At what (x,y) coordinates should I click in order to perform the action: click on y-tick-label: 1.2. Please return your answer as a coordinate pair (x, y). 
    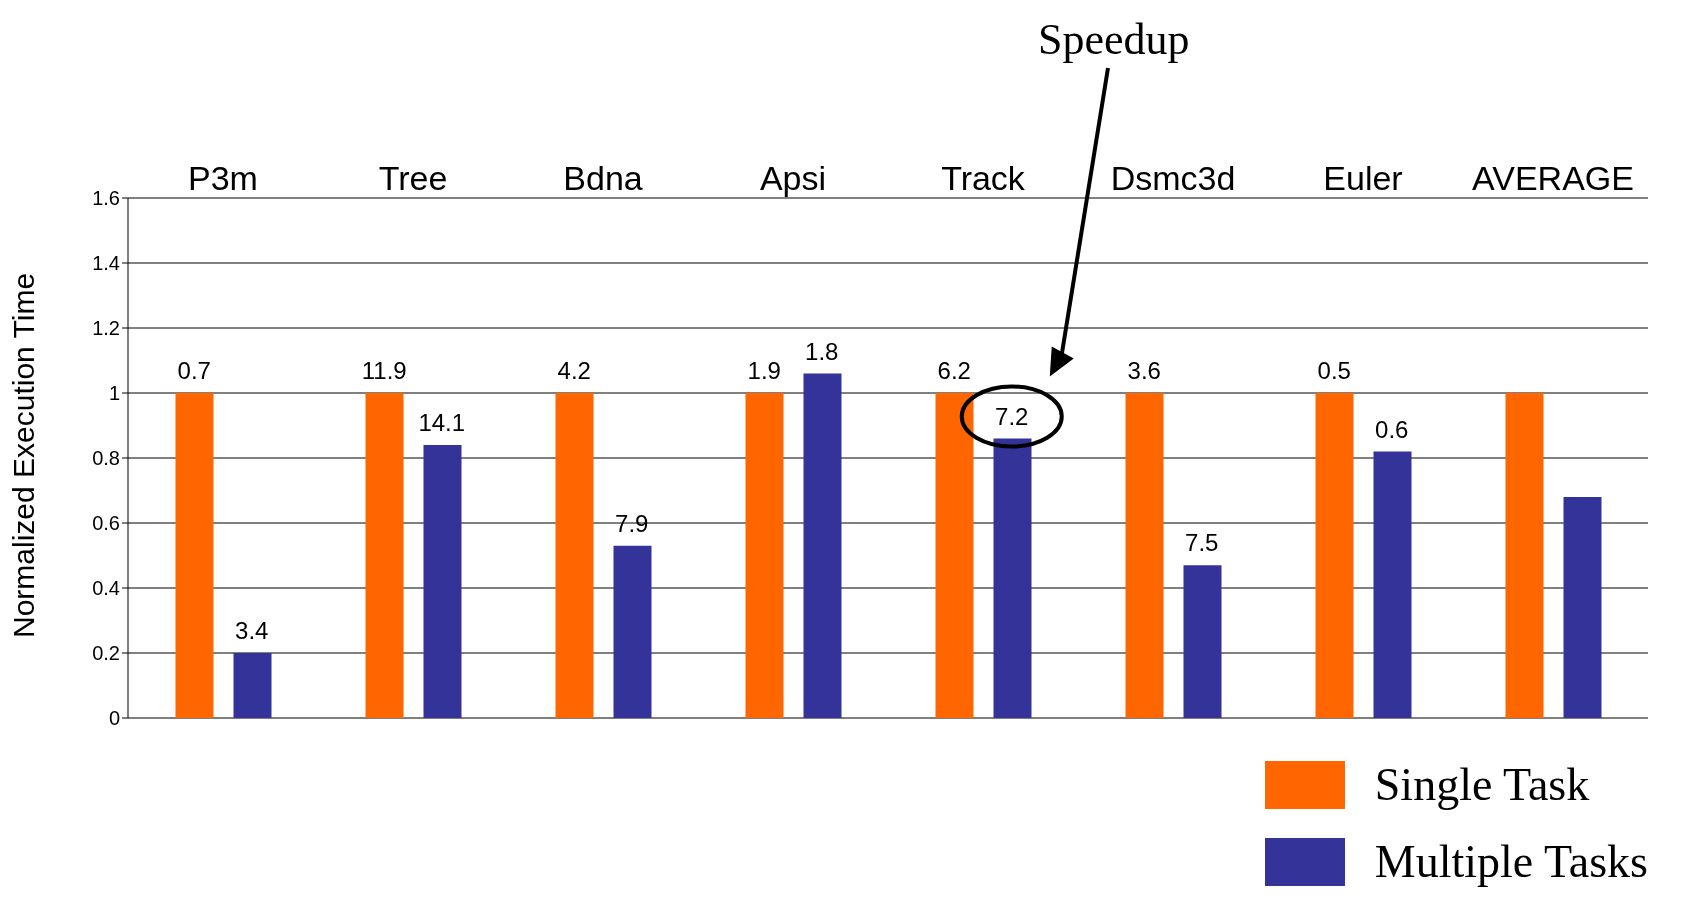
    Looking at the image, I should click on (106, 328).